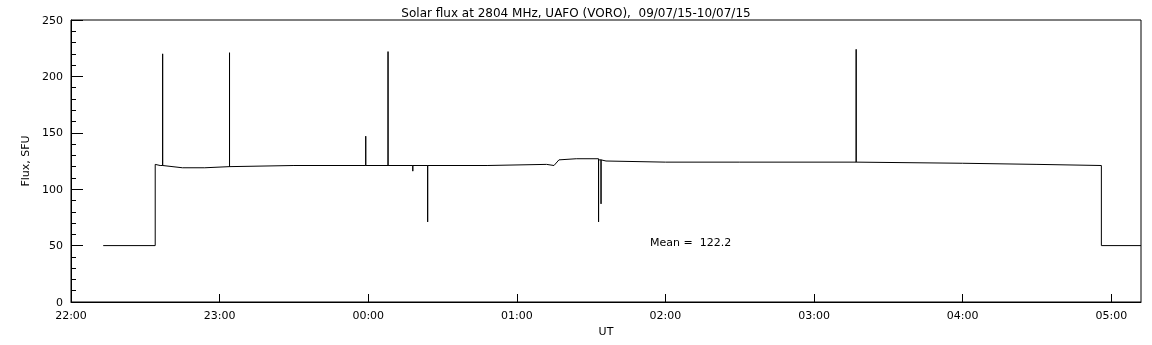  I want to click on x-tick-label: 05:00, so click(1111, 315).